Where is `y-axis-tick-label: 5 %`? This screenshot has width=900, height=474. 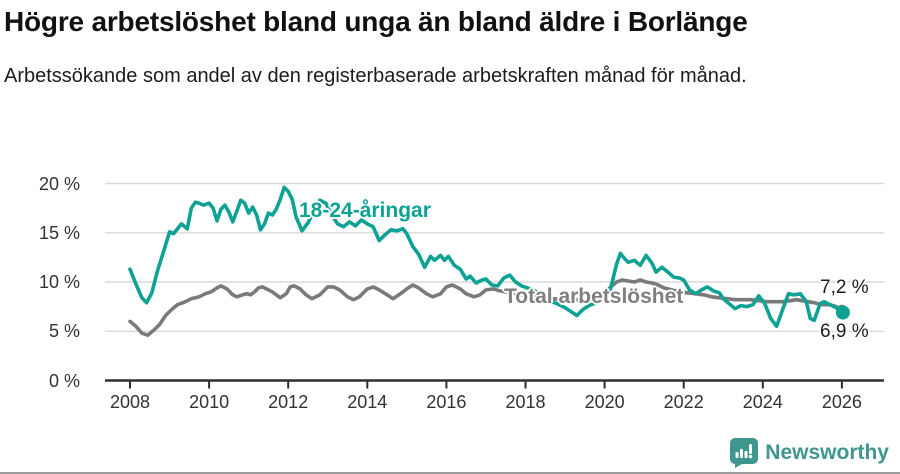 y-axis-tick-label: 5 % is located at coordinates (64, 331).